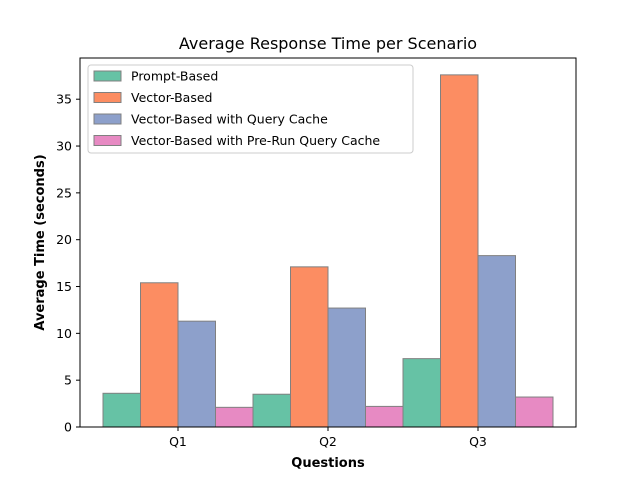 The image size is (640, 480). I want to click on x-axis-title: Questions, so click(328, 463).